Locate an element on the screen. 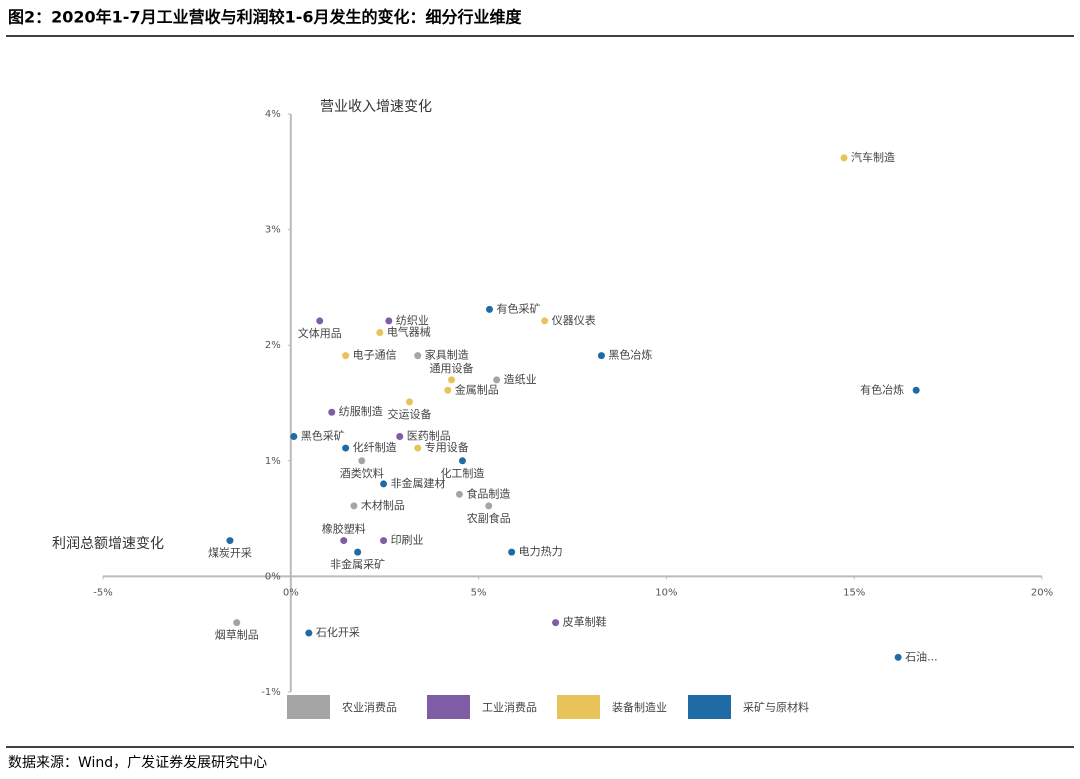 The height and width of the screenshot is (779, 1080). point-label: 金属制品 is located at coordinates (477, 389).